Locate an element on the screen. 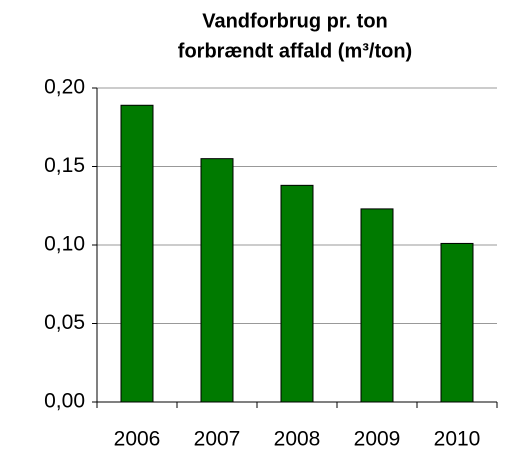 This screenshot has height=454, width=507. y-tick-label: 0,15 is located at coordinates (64, 165).